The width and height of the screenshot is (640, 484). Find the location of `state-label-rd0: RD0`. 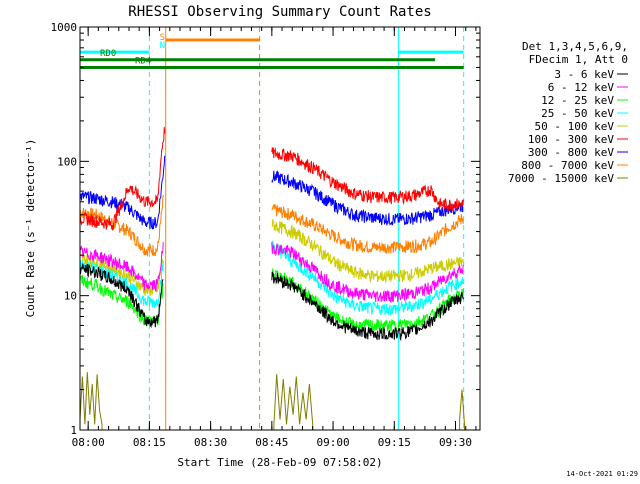

state-label-rd0: RD0 is located at coordinates (108, 54).